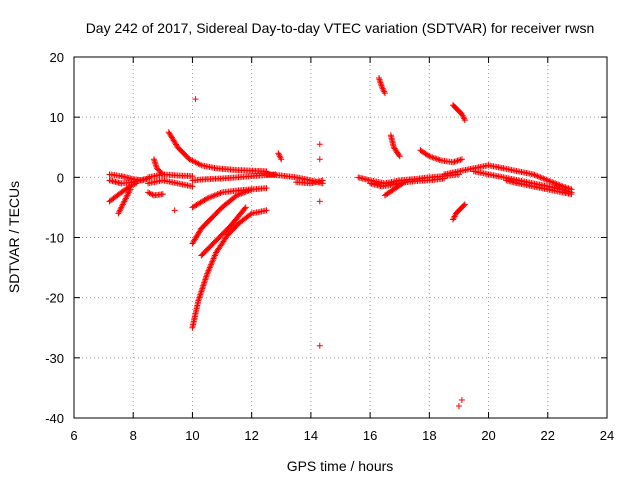  I want to click on y-tick-label: 10, so click(57, 117).